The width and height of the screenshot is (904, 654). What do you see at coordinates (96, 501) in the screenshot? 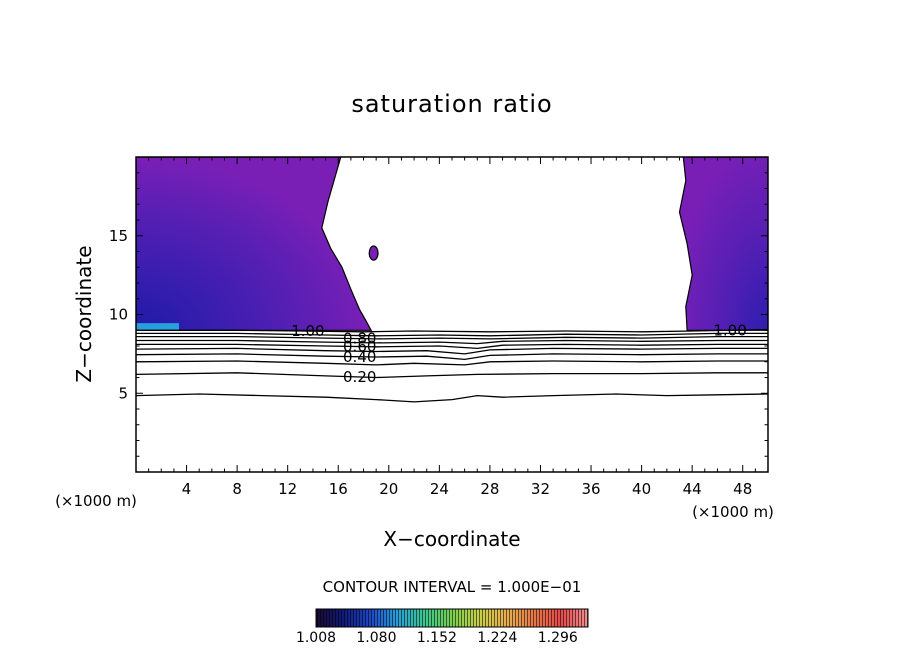
I see `x-unit-left-label: (×1000 m)` at bounding box center [96, 501].